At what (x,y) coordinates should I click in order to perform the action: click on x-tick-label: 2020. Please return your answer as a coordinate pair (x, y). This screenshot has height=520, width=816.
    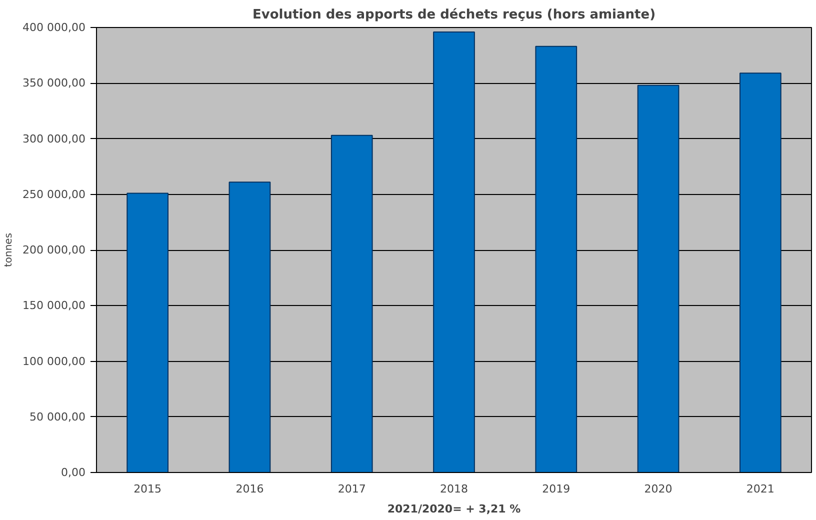
    Looking at the image, I should click on (658, 489).